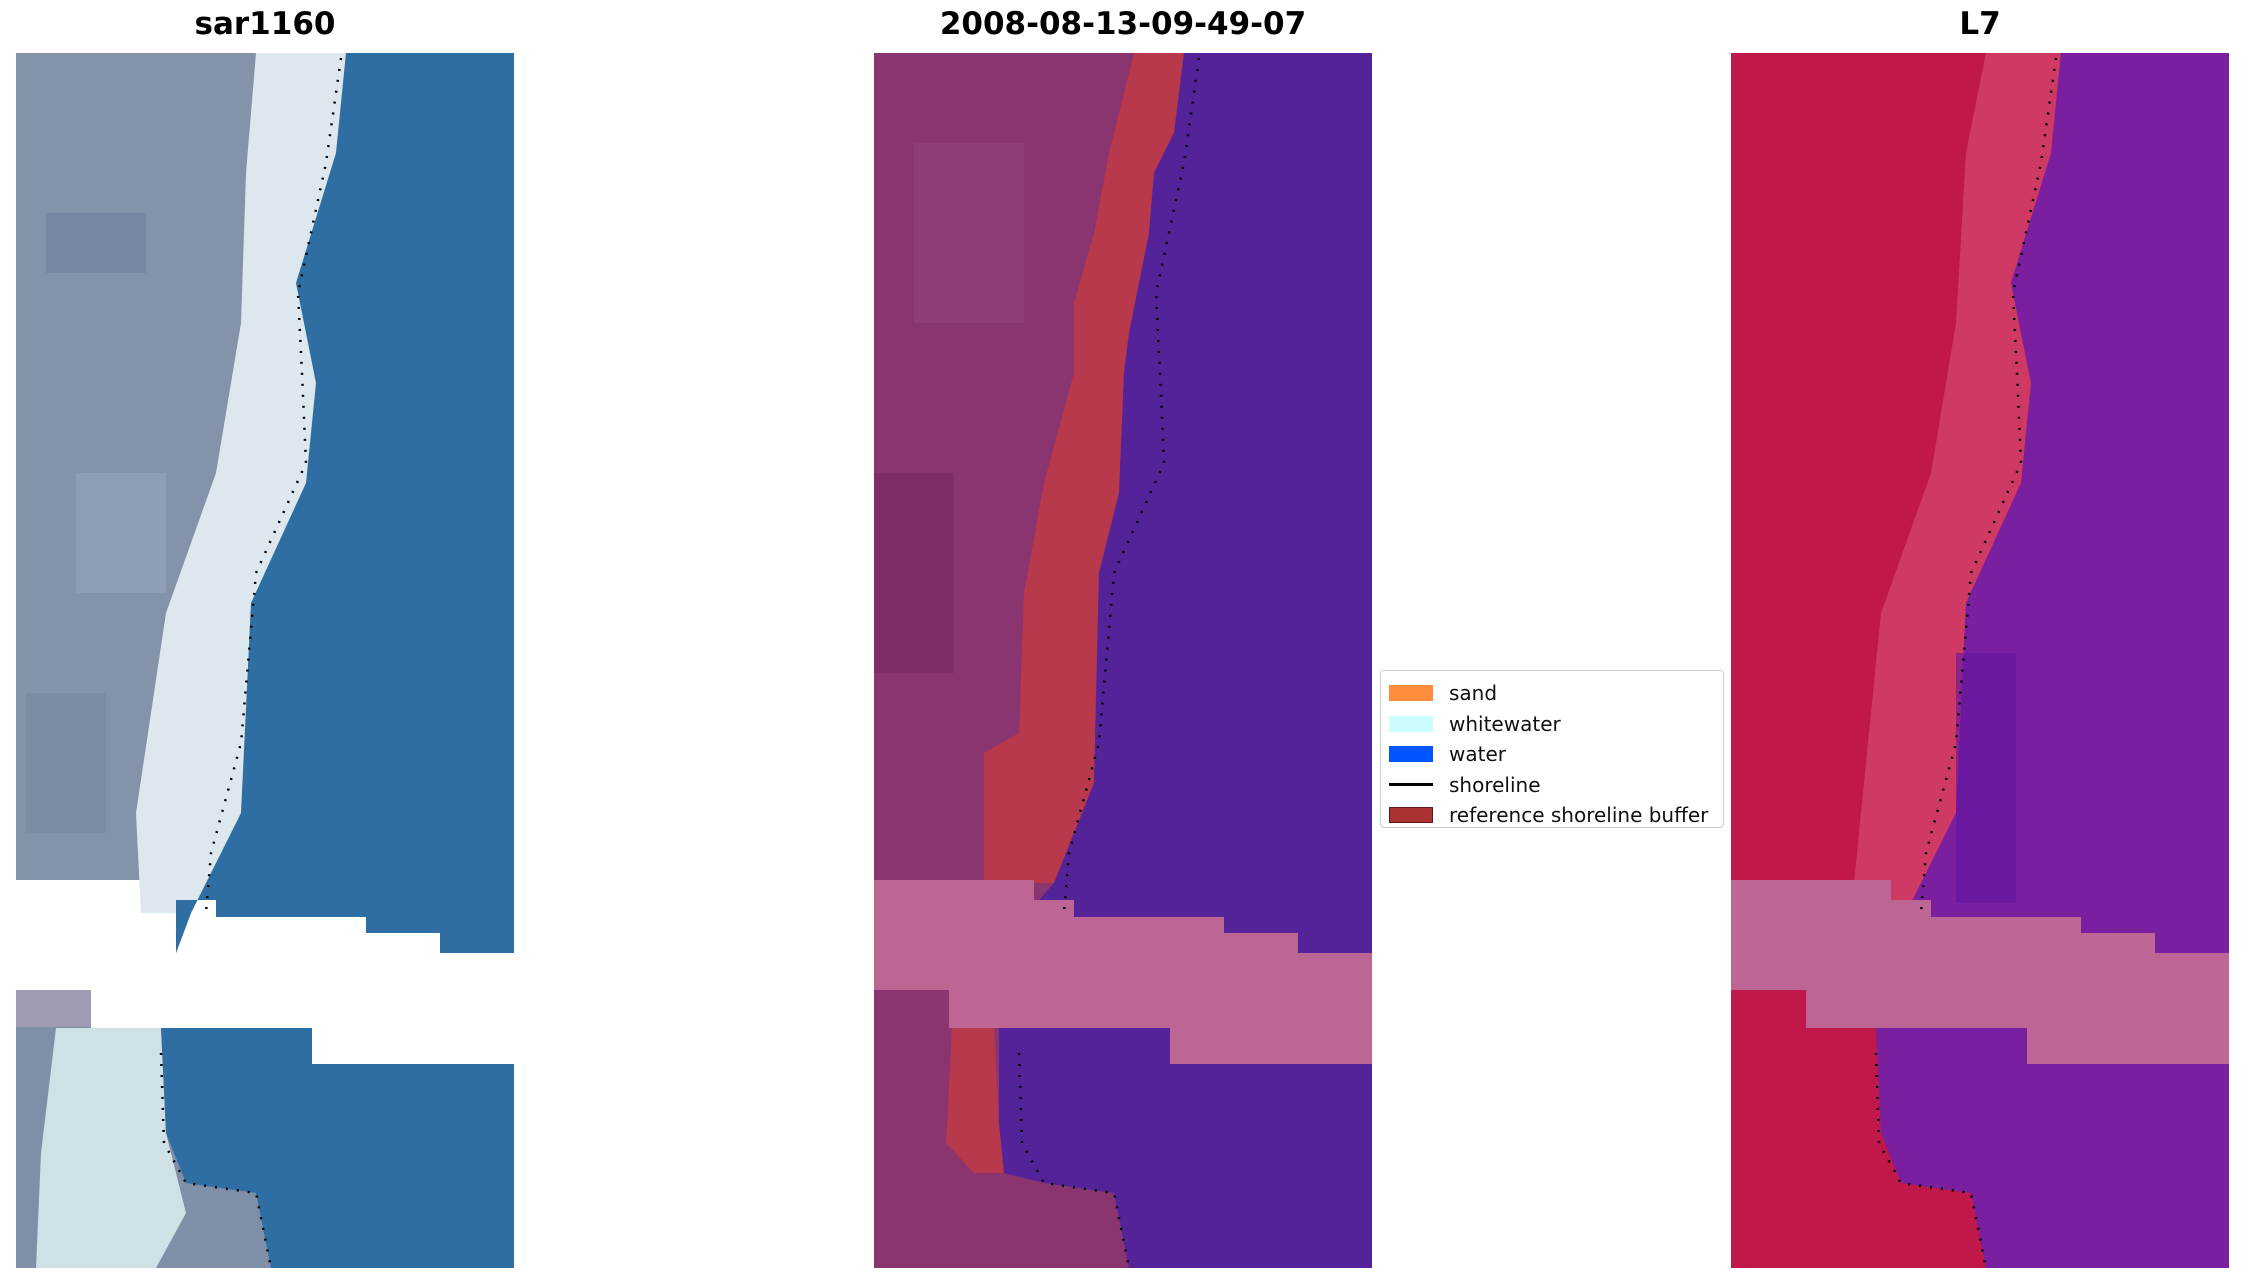 Image resolution: width=2242 pixels, height=1283 pixels. I want to click on panel-title-rgb: sar1160, so click(265, 24).